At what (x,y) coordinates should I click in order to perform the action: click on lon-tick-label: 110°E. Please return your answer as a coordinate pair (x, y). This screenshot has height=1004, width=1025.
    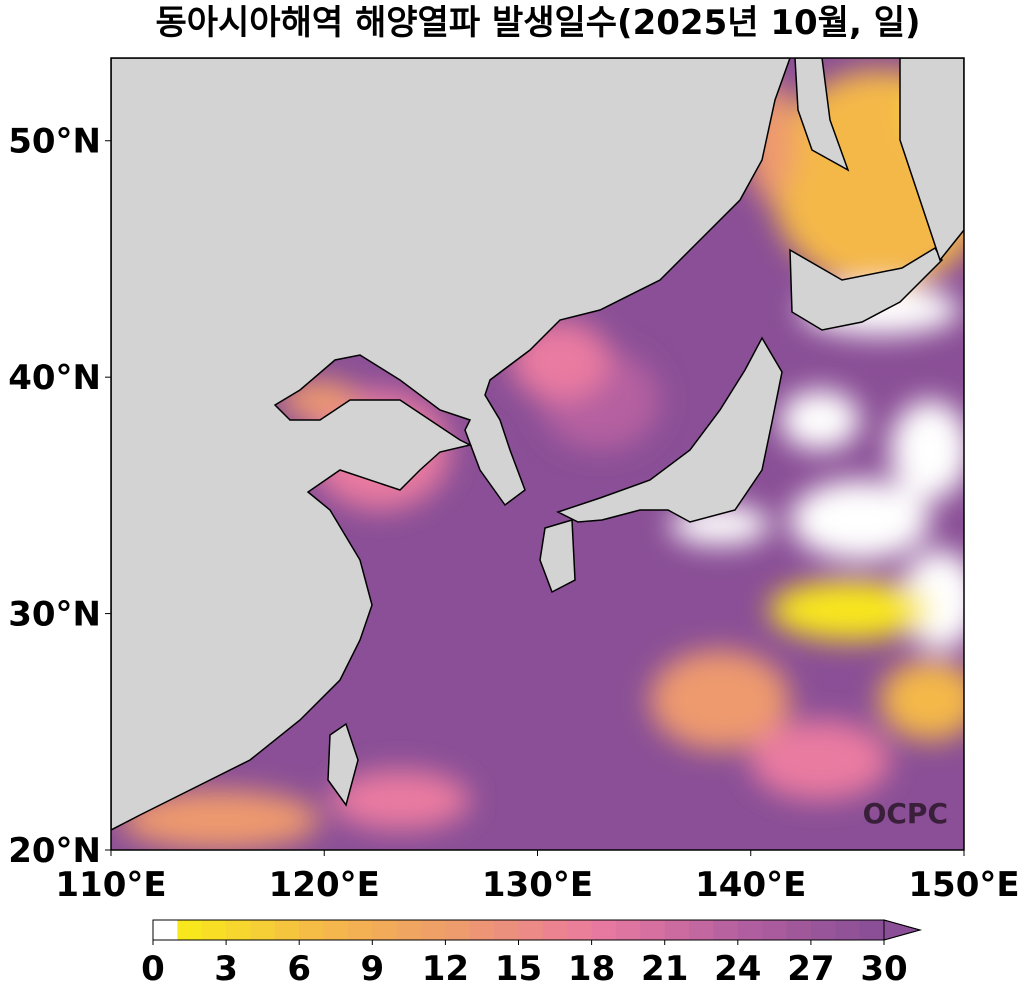
    Looking at the image, I should click on (110, 885).